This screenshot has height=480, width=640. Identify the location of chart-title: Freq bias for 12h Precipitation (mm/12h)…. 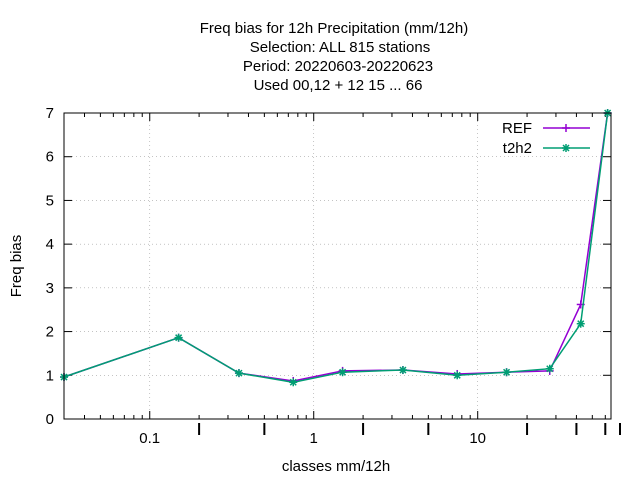
(334, 57).